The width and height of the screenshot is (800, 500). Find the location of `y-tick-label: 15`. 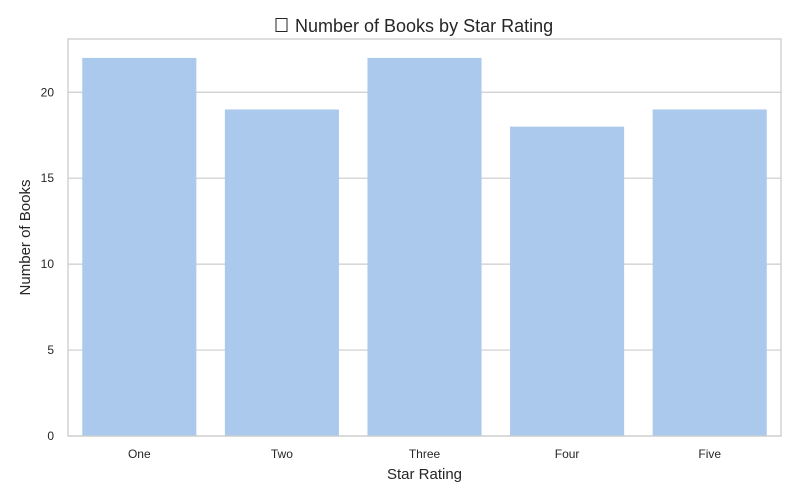

y-tick-label: 15 is located at coordinates (48, 178).